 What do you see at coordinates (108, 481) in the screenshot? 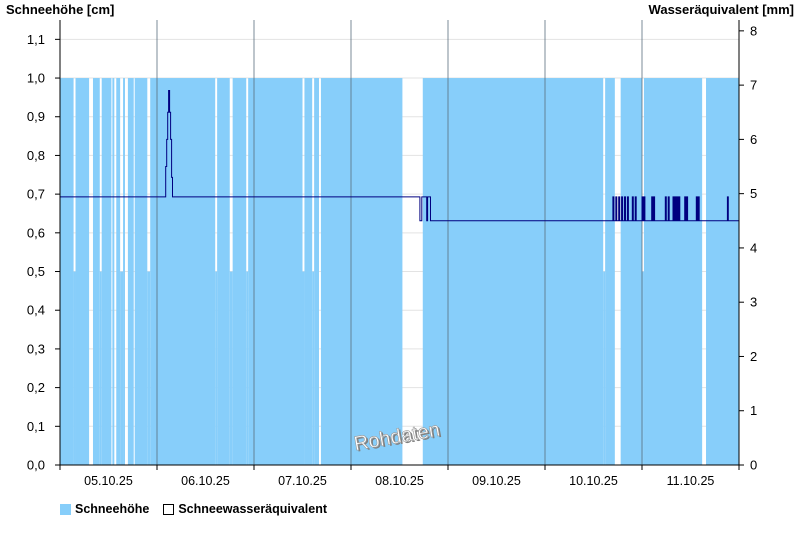
I see `x-tick-label: 05.10.25` at bounding box center [108, 481].